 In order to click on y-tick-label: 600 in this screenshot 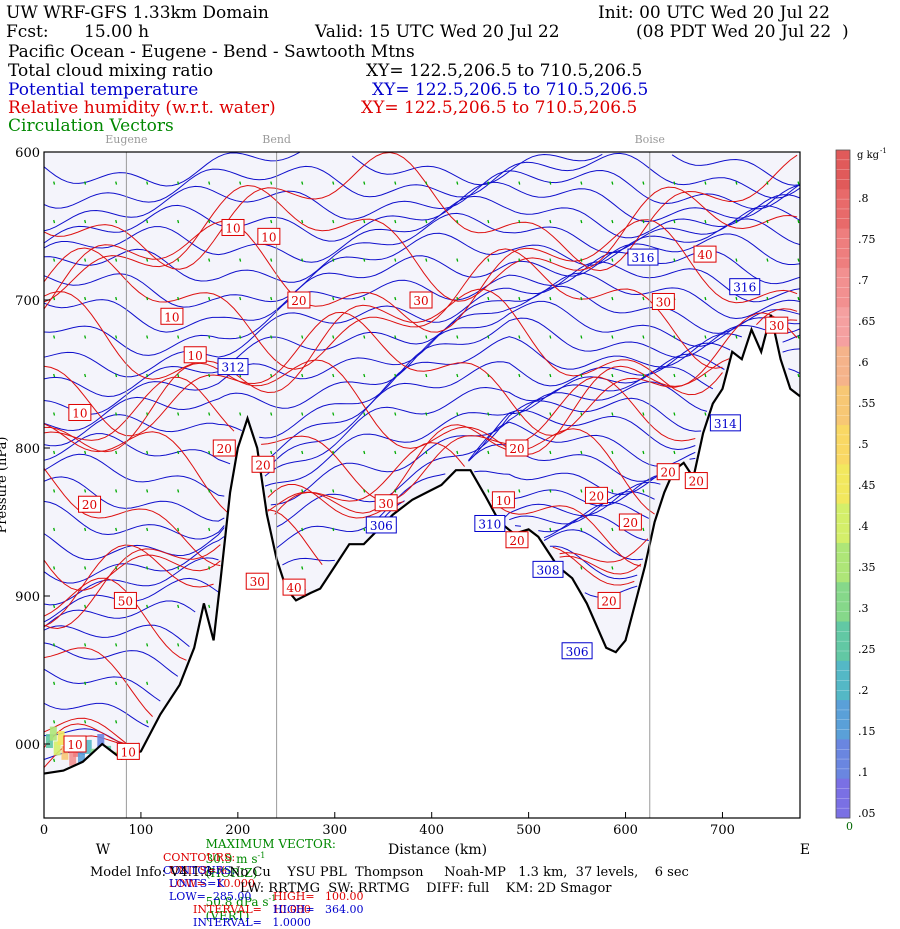, I will do `click(27, 153)`.